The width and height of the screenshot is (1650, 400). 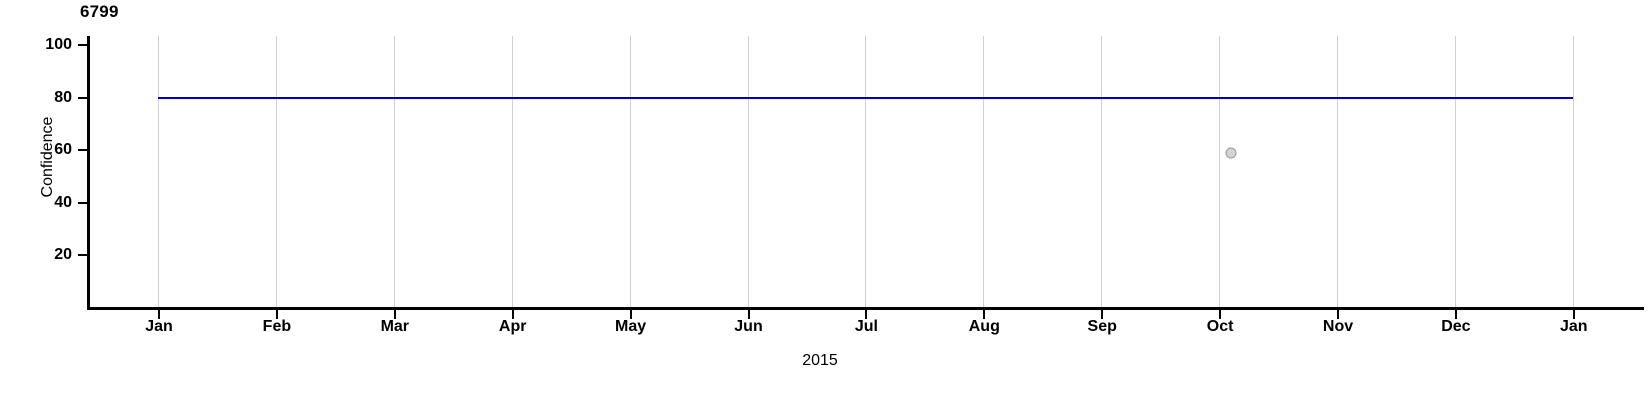 I want to click on x-tick-label-jan-0: Jan, so click(x=159, y=326).